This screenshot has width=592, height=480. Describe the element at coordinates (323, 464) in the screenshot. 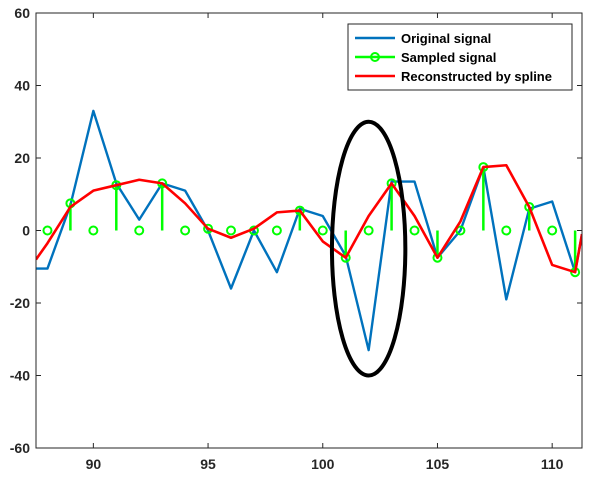

I see `x-tick-label: 100` at that location.